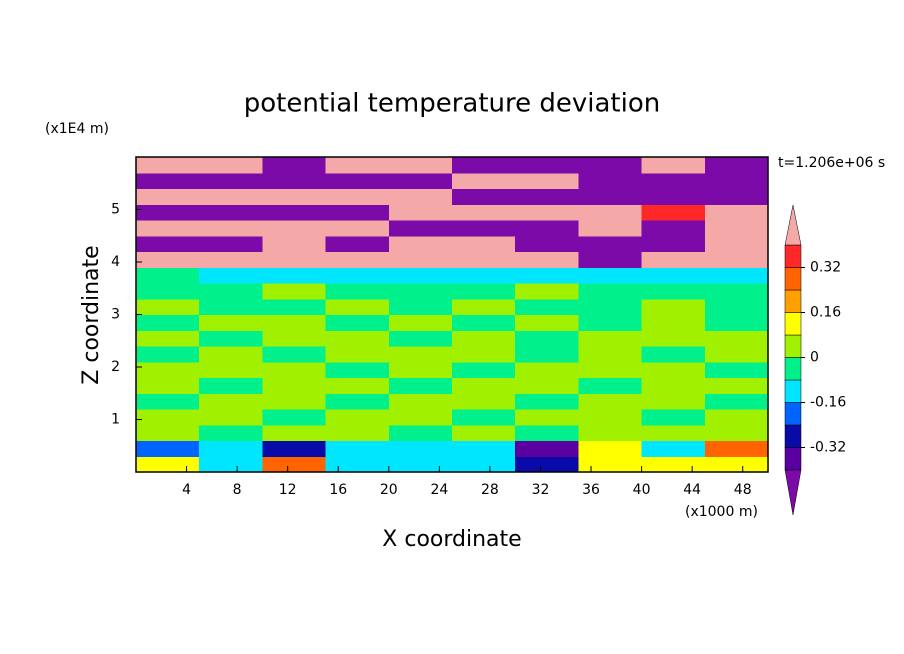 The width and height of the screenshot is (904, 654). I want to click on y-tick-label: 4, so click(115, 262).